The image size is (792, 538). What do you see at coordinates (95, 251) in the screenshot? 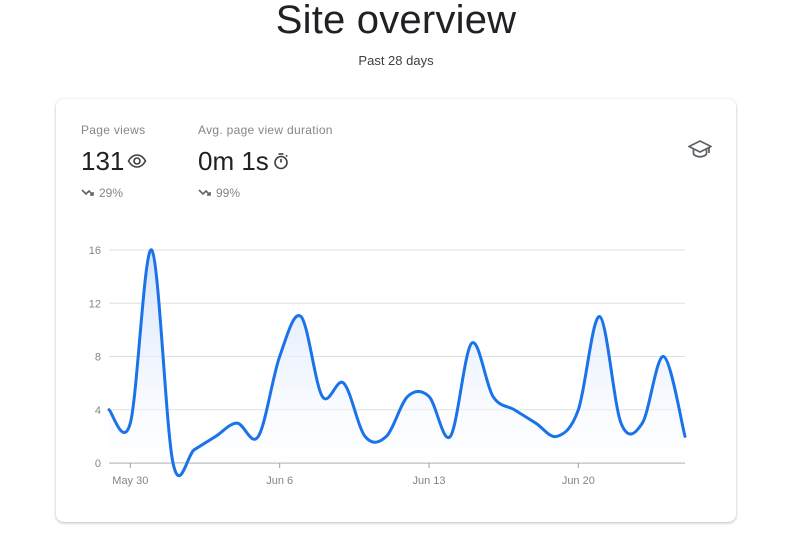
I see `y-tick-label: 16` at bounding box center [95, 251].